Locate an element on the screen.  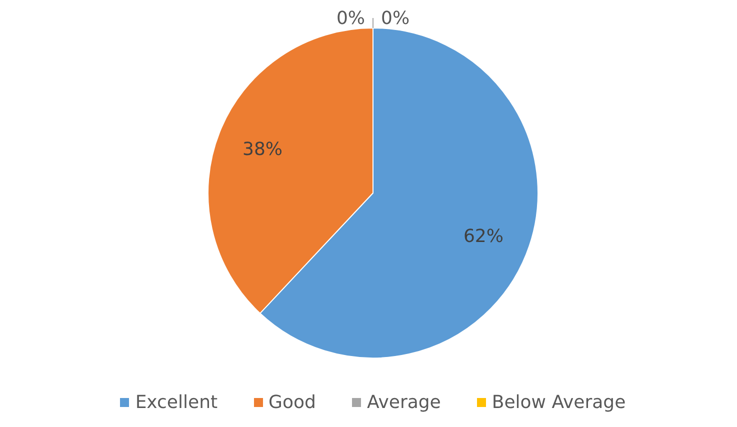
data-label: 38% is located at coordinates (262, 149).